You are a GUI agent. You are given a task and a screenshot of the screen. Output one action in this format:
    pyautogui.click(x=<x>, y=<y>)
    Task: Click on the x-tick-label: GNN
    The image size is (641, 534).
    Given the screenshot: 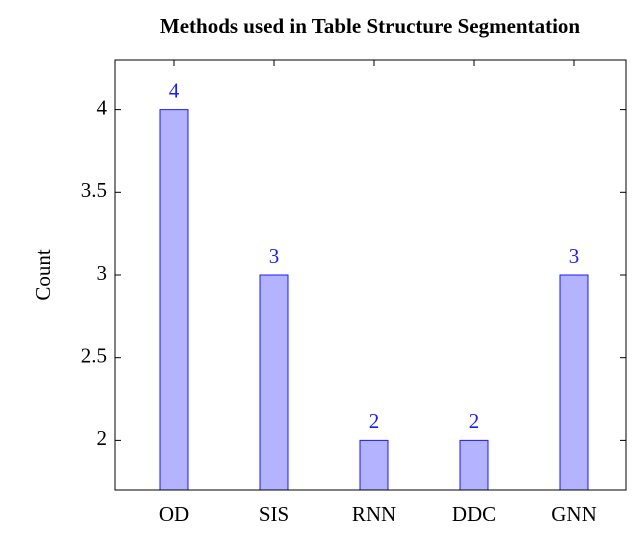 What is the action you would take?
    pyautogui.click(x=574, y=514)
    